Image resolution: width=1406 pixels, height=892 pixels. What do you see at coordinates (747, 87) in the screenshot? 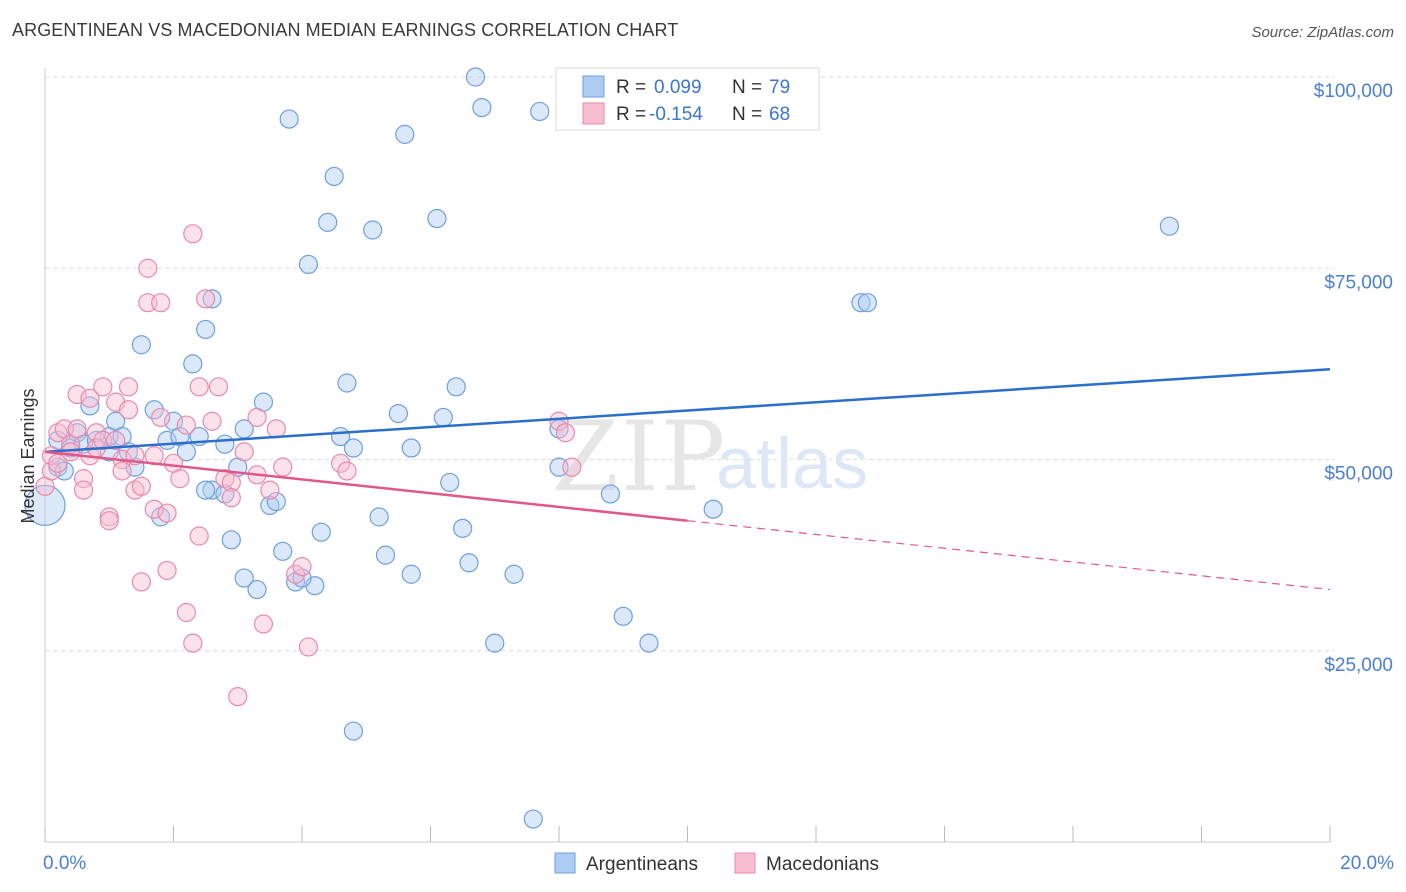
I see `legend-top-n-label-1: N =` at bounding box center [747, 87].